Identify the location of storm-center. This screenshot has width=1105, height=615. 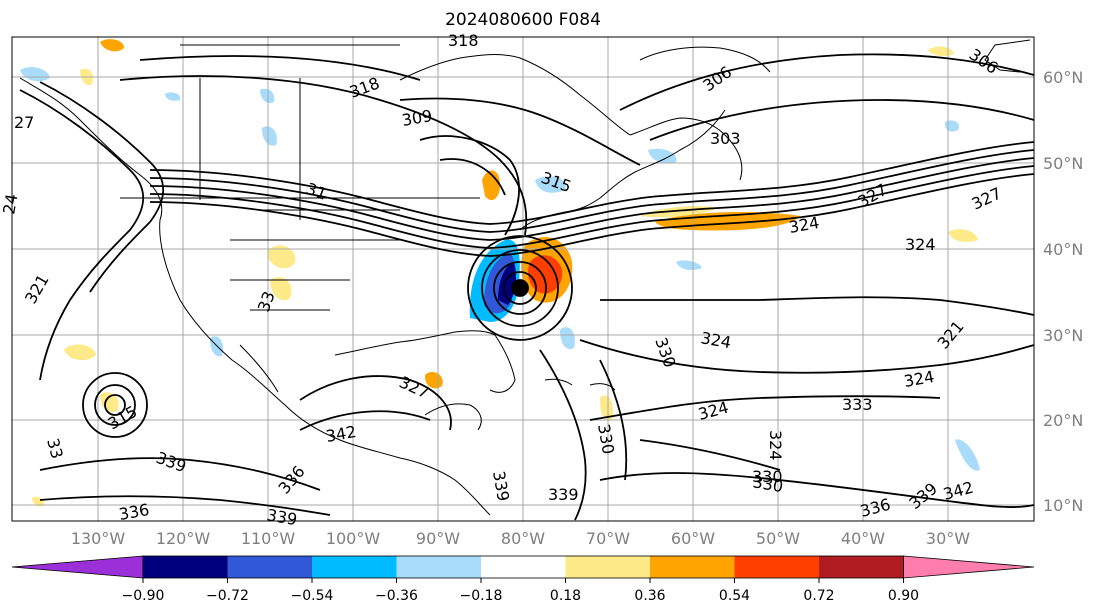
(520, 288).